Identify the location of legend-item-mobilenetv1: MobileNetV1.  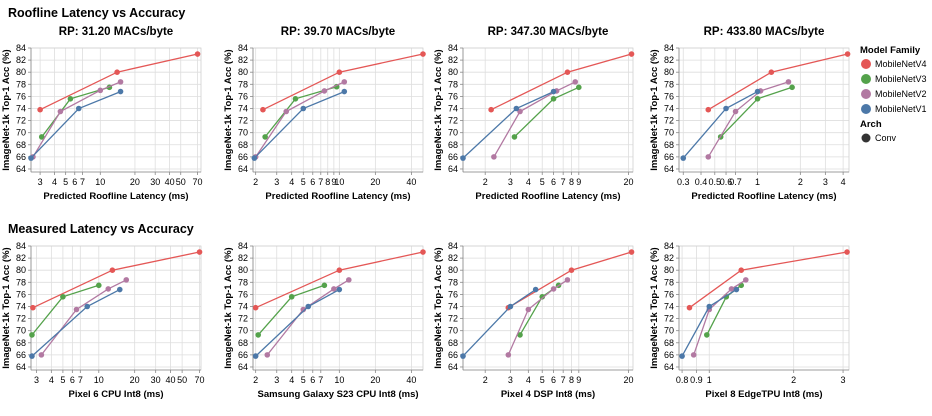
(894, 109).